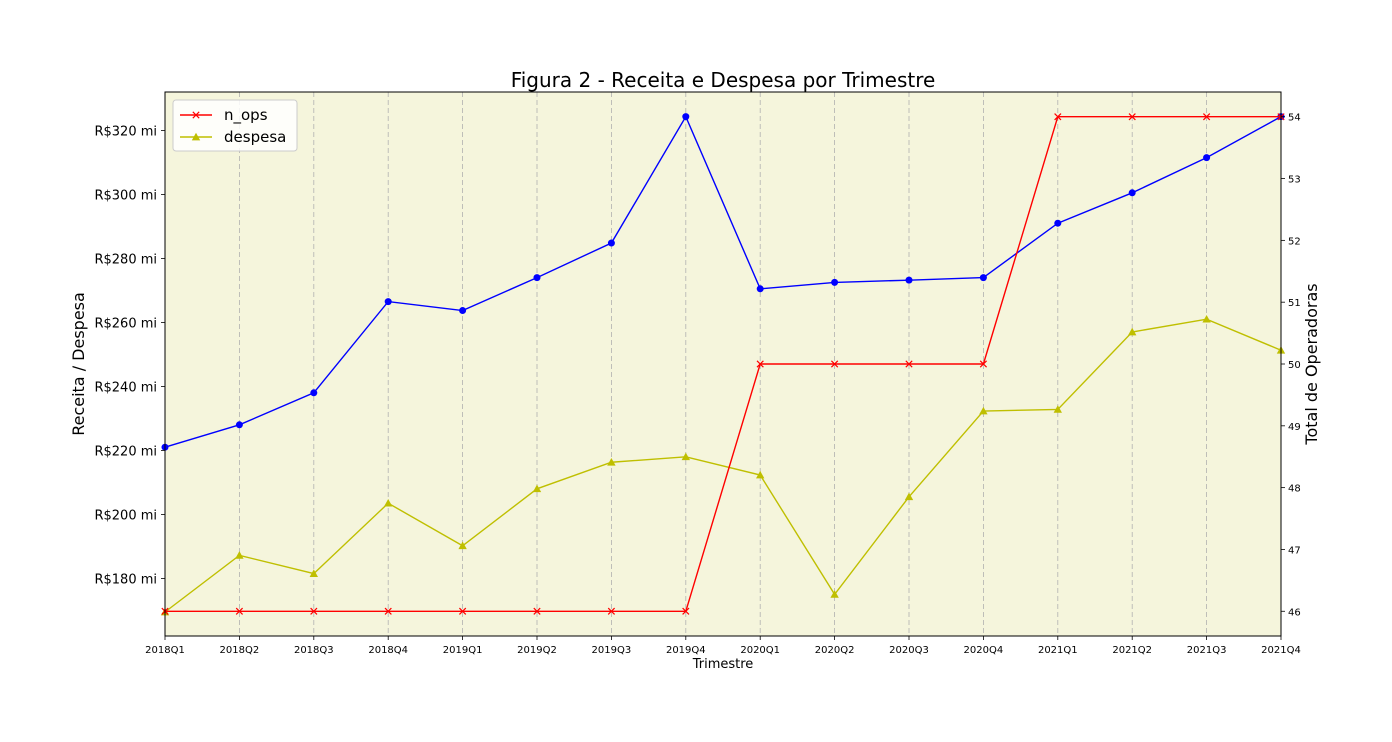 The width and height of the screenshot is (1392, 742). What do you see at coordinates (1294, 180) in the screenshot?
I see `y2-tick-label: 53` at bounding box center [1294, 180].